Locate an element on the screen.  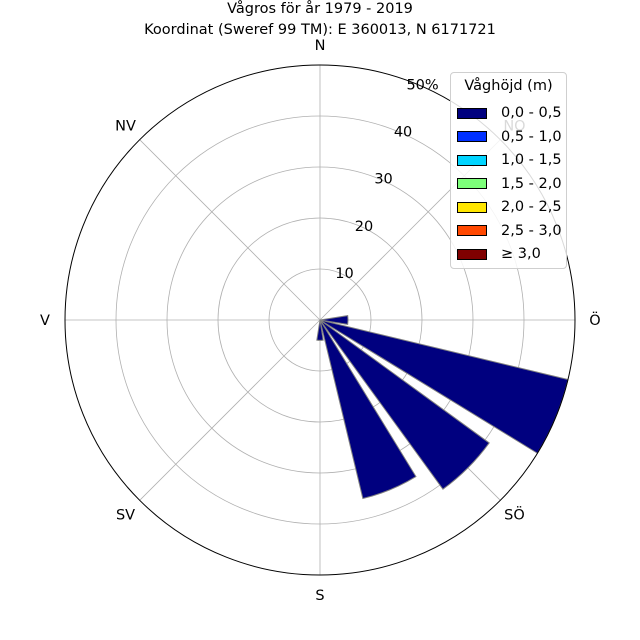
legend-label: 0,0 - 0,5 is located at coordinates (531, 113).